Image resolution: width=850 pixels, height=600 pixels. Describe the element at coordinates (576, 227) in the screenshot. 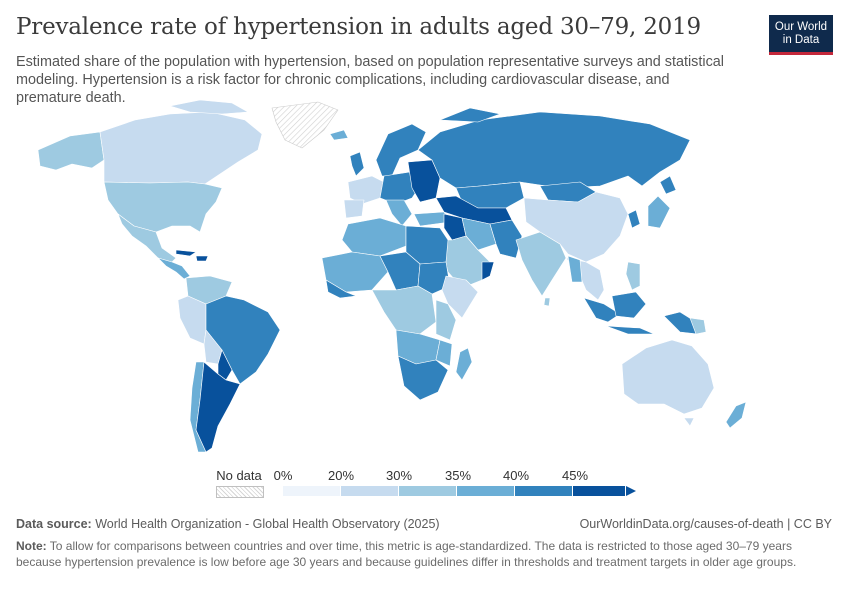

I see `region-china` at that location.